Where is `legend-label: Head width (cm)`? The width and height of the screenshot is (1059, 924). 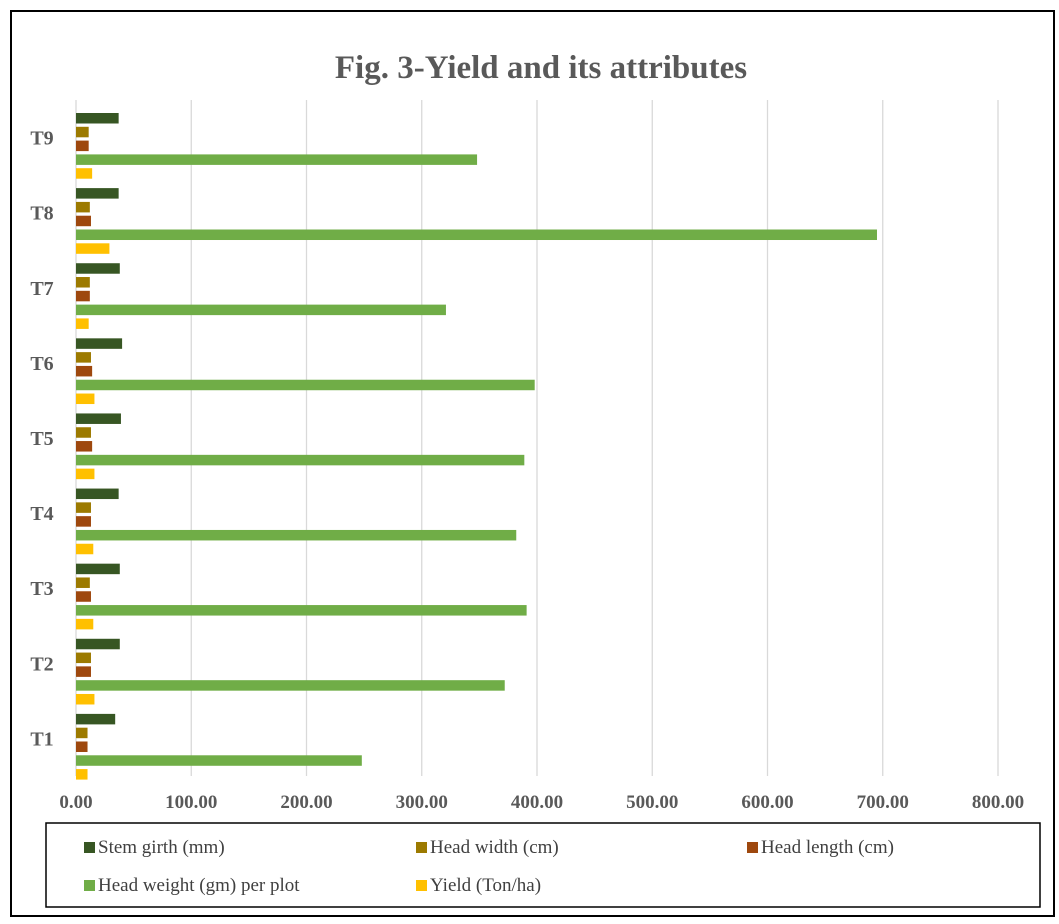
legend-label: Head width (cm) is located at coordinates (494, 847).